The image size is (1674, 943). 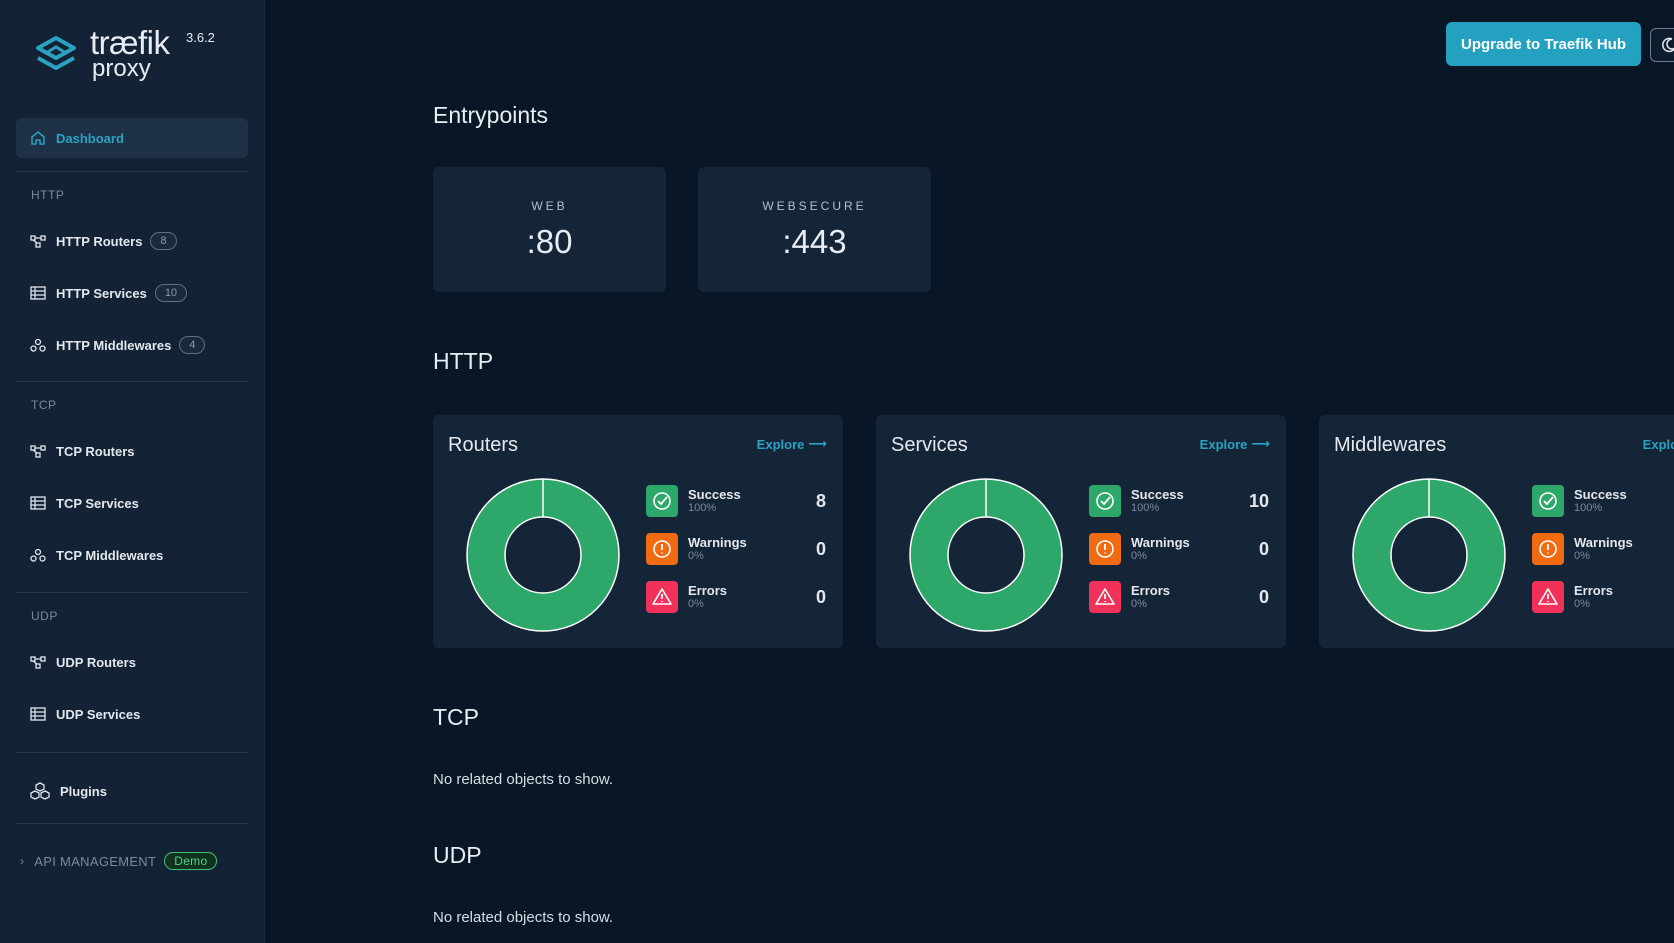 What do you see at coordinates (130, 42) in the screenshot?
I see `brand-name: træfik` at bounding box center [130, 42].